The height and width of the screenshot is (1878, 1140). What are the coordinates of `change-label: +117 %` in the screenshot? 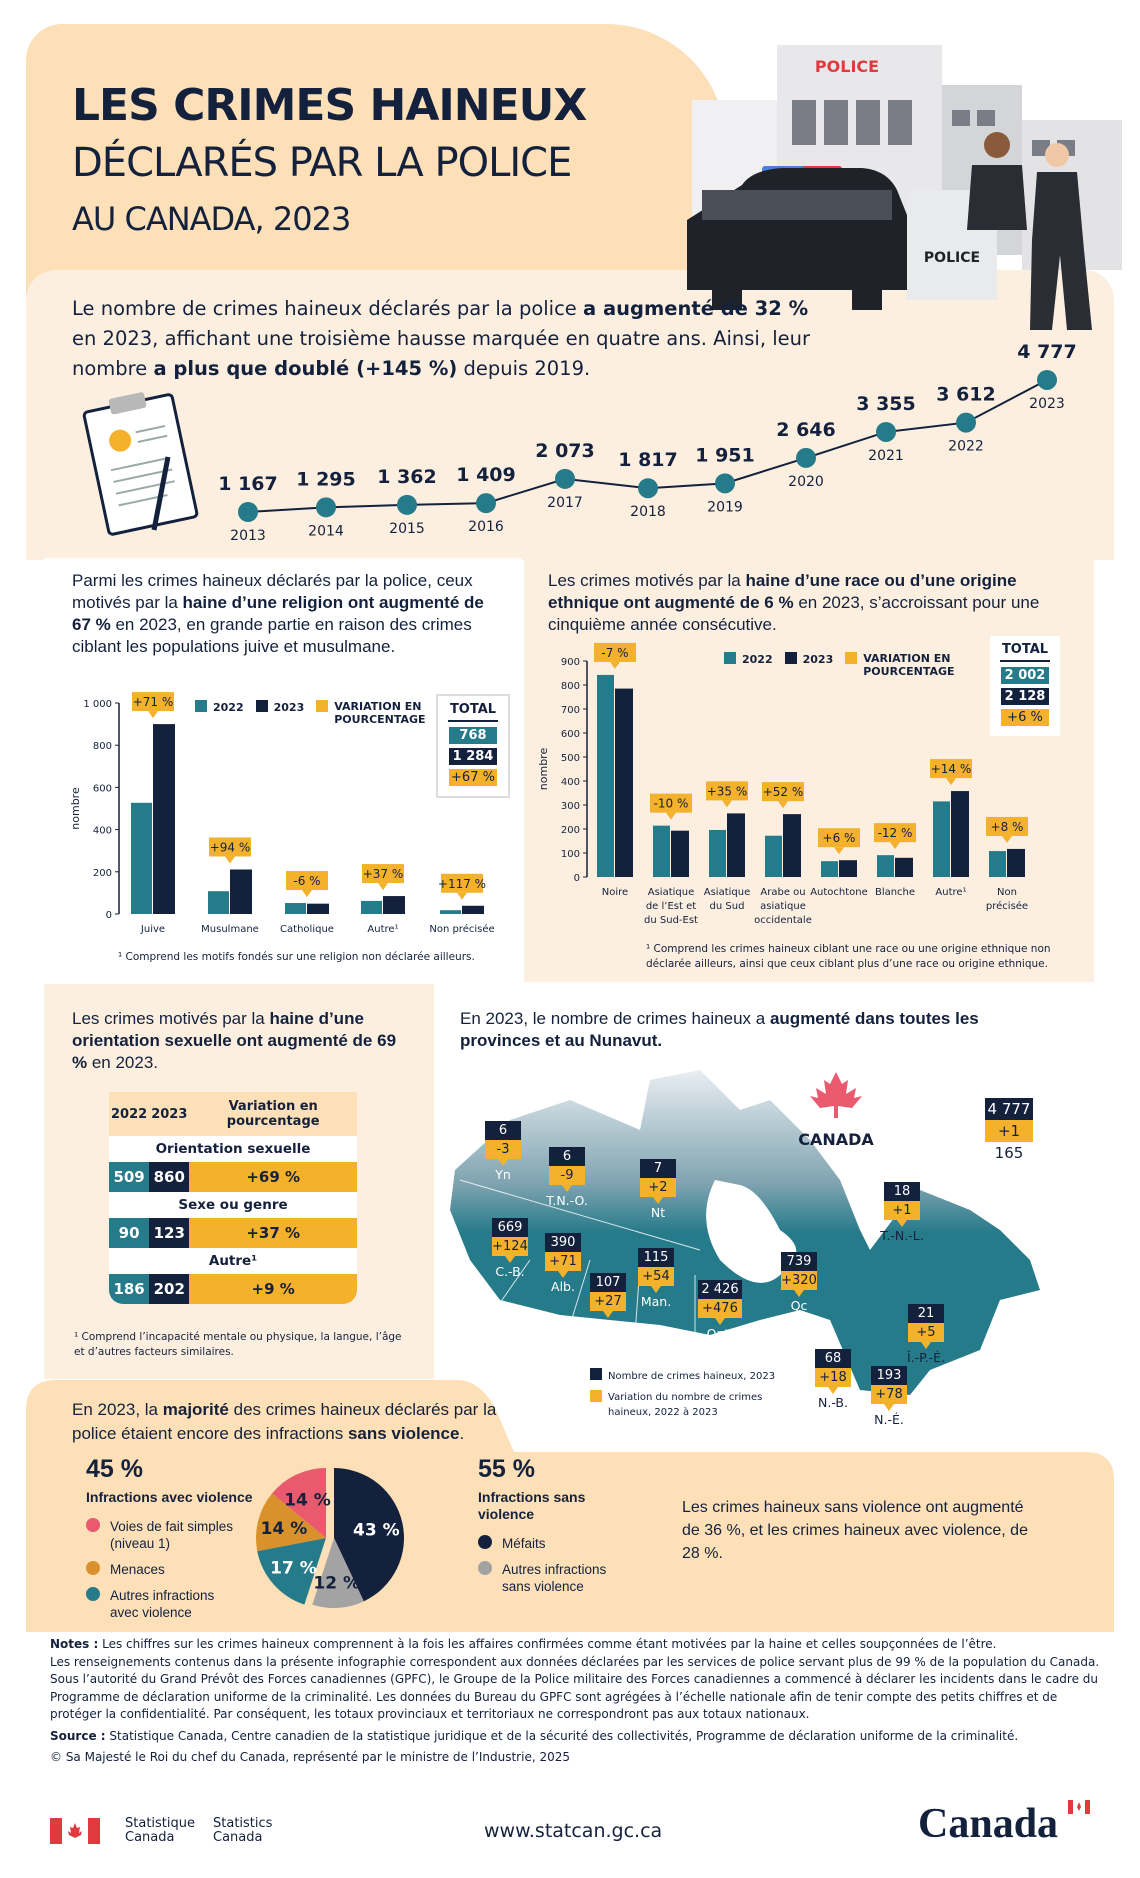 It's located at (462, 884).